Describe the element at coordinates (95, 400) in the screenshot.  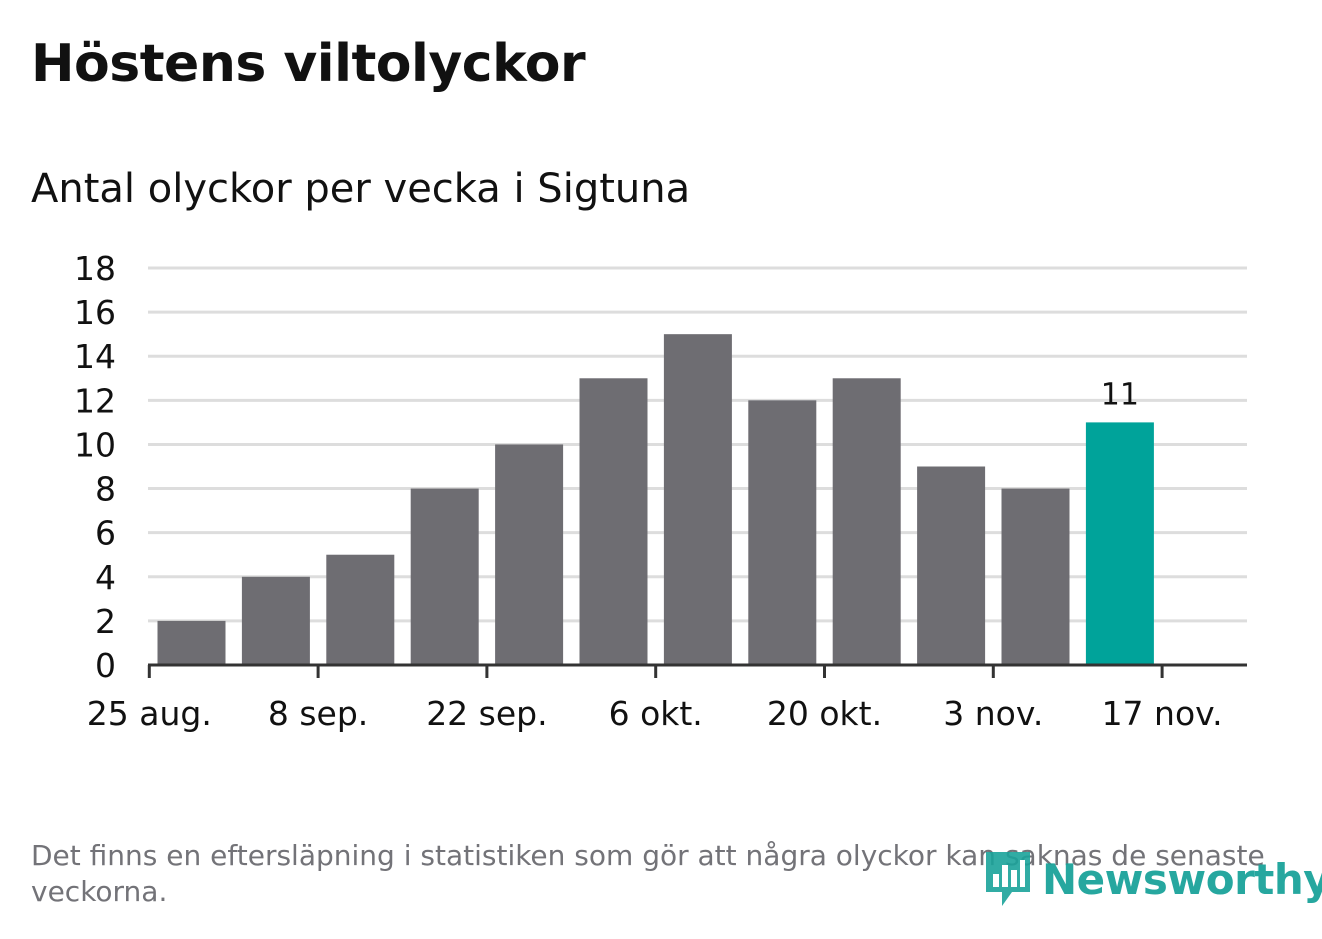
I see `y-tick-label: 12` at that location.